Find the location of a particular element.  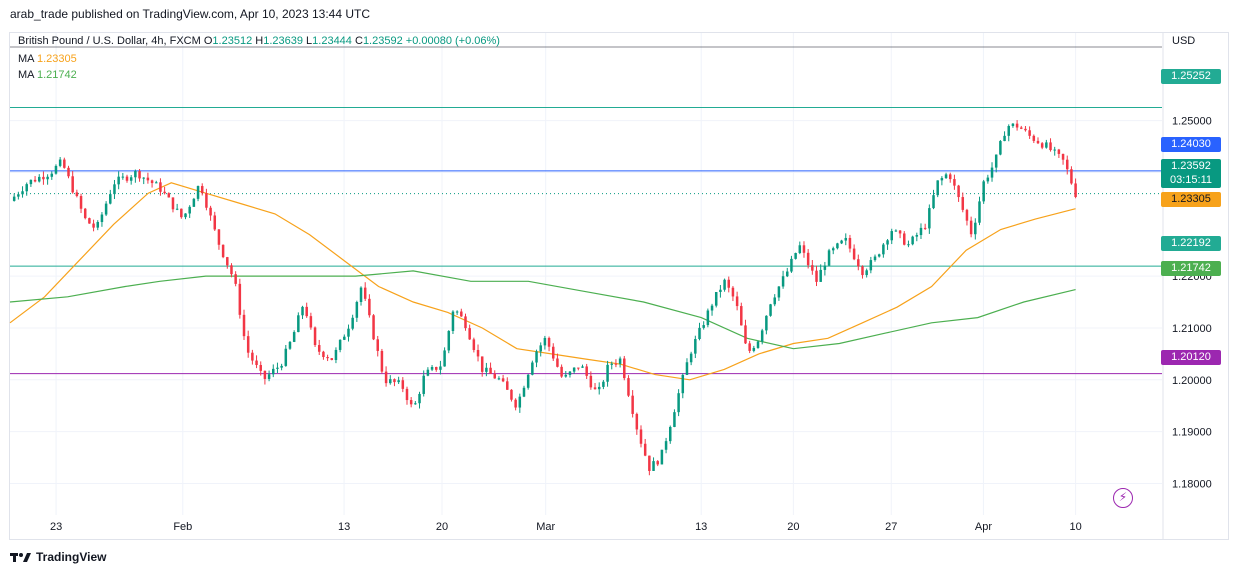

x-tick-label: 20 is located at coordinates (442, 527).